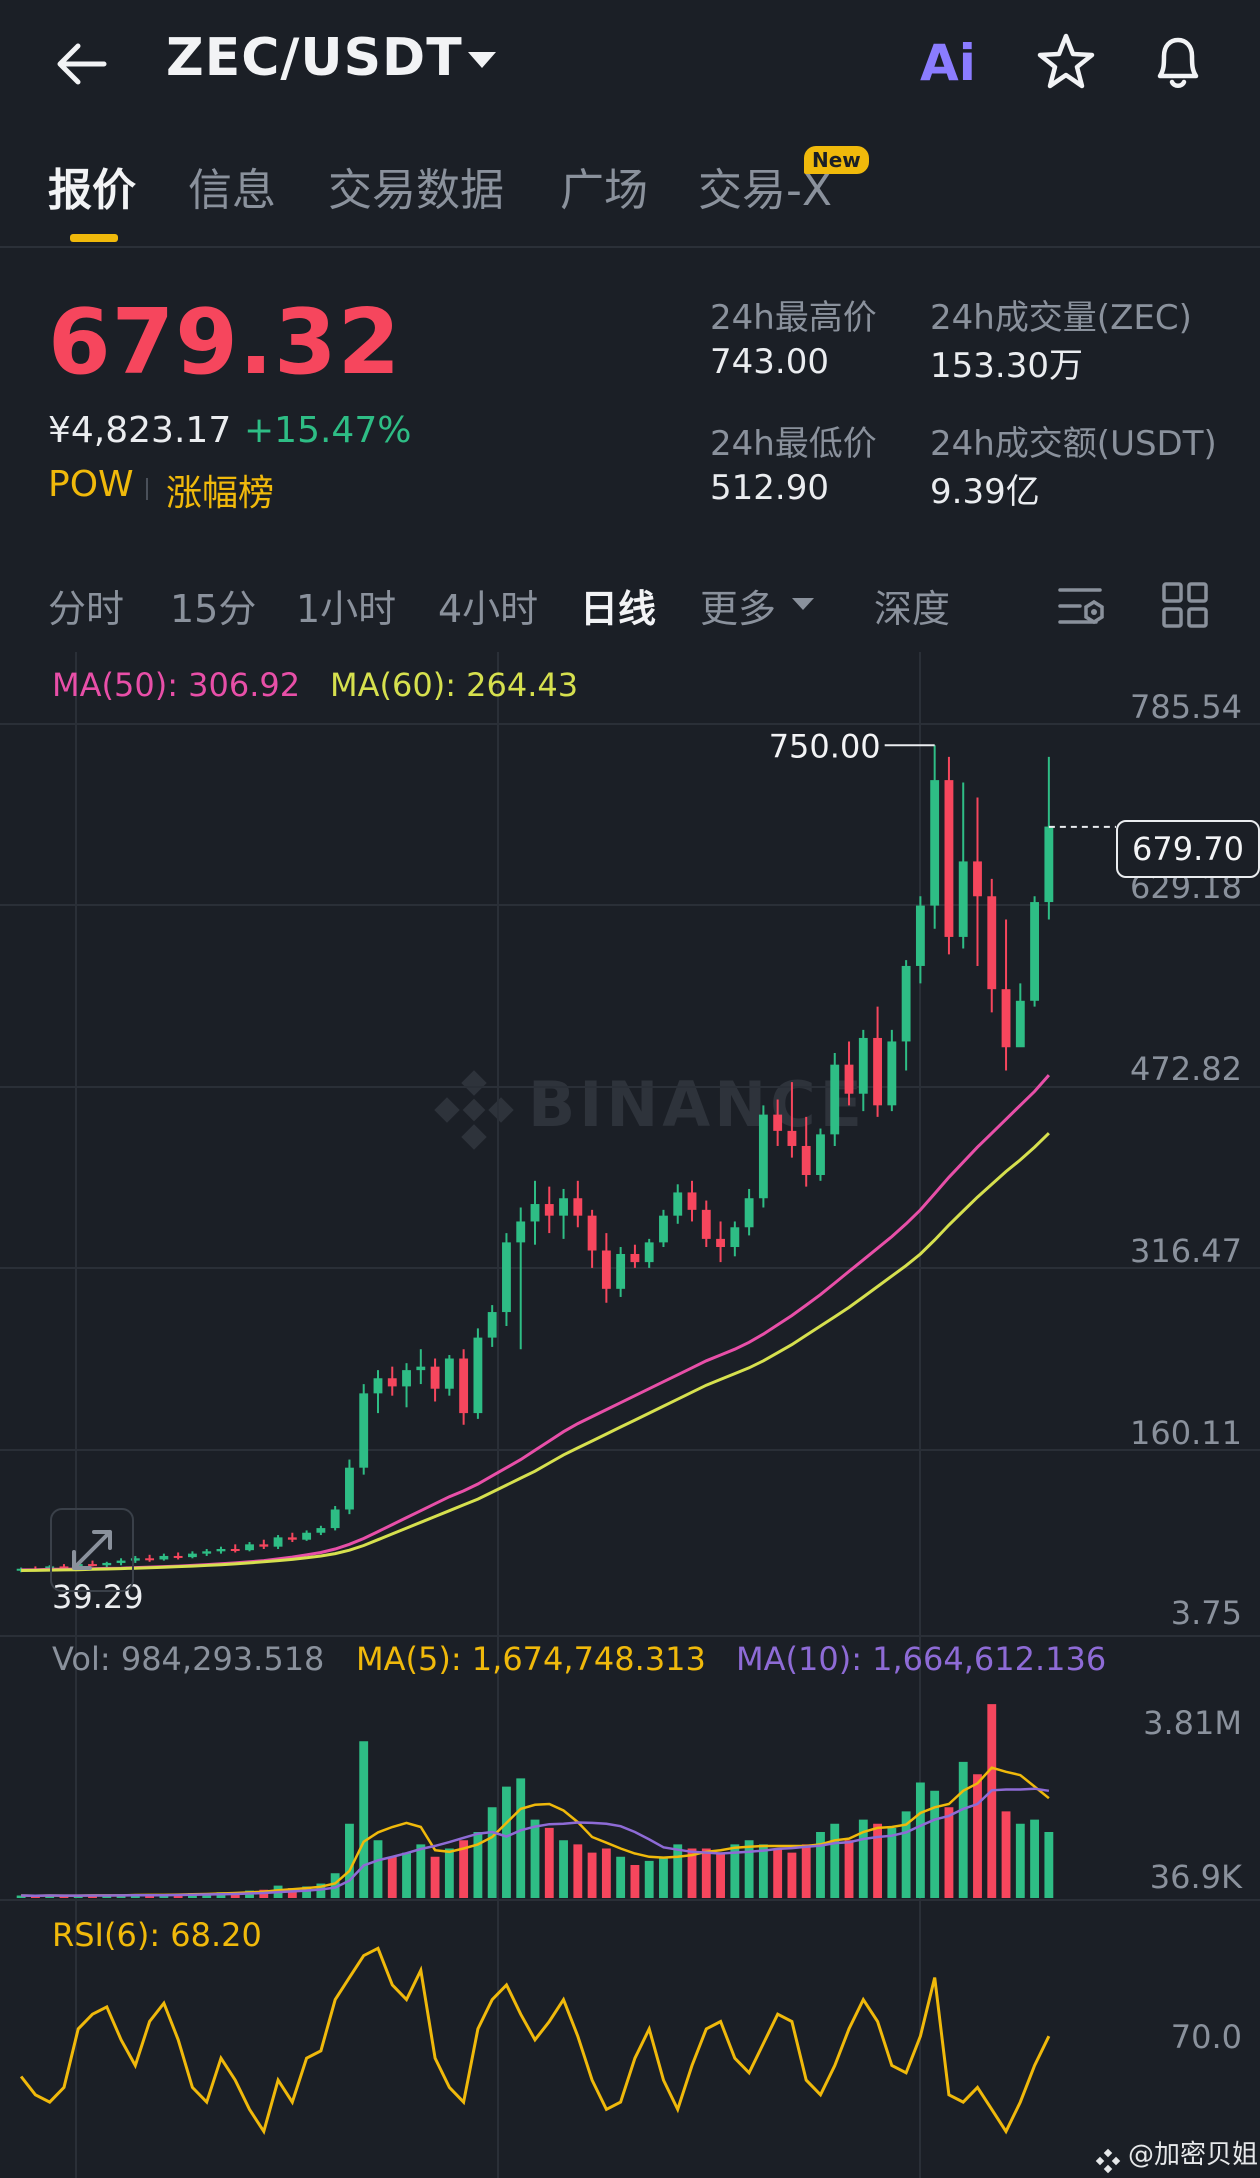 Image resolution: width=1260 pixels, height=2178 pixels. What do you see at coordinates (86, 609) in the screenshot?
I see `timeframe-line: 分时` at bounding box center [86, 609].